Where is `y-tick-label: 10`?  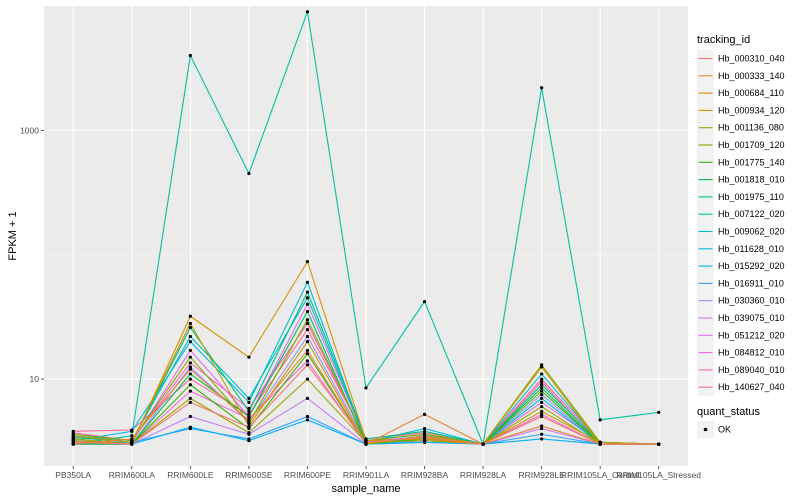
y-tick-label: 10 is located at coordinates (35, 379).